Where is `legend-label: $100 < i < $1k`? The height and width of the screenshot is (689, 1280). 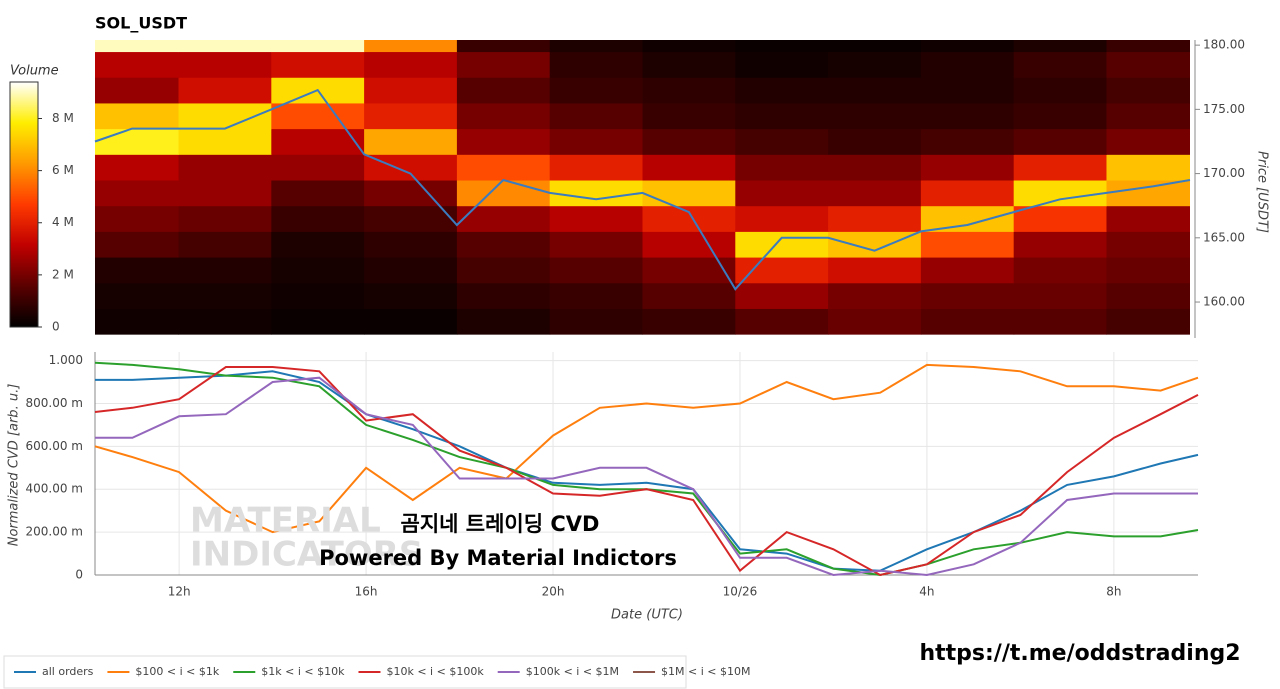 legend-label: $100 < i < $1k is located at coordinates (177, 671).